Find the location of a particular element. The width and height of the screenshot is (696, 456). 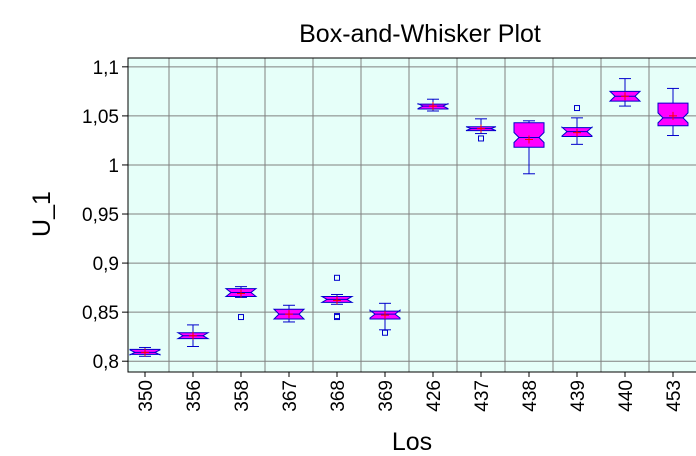

x-tick-label: 350 is located at coordinates (146, 396).